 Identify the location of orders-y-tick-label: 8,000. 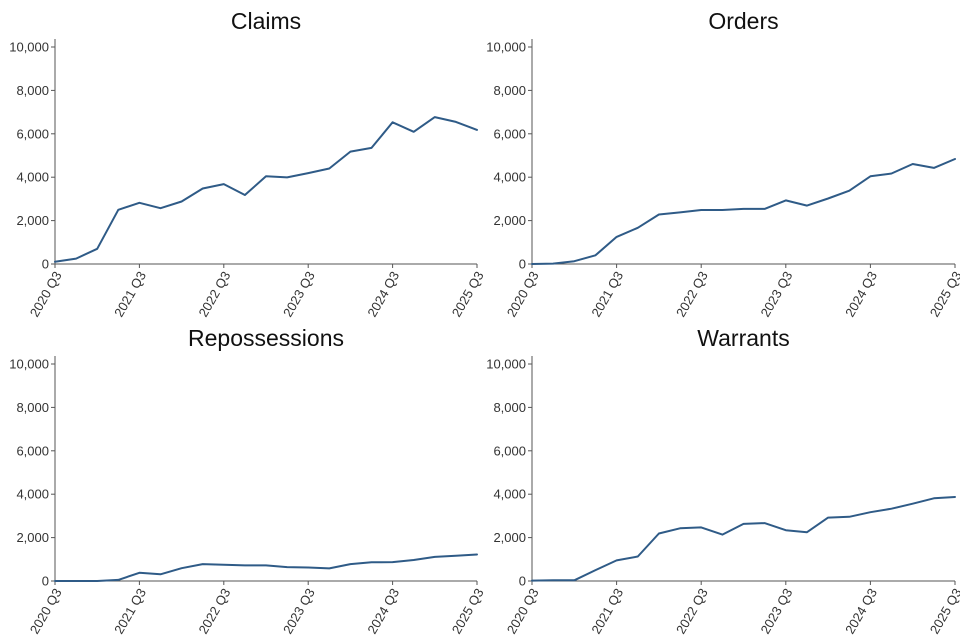
(509, 90).